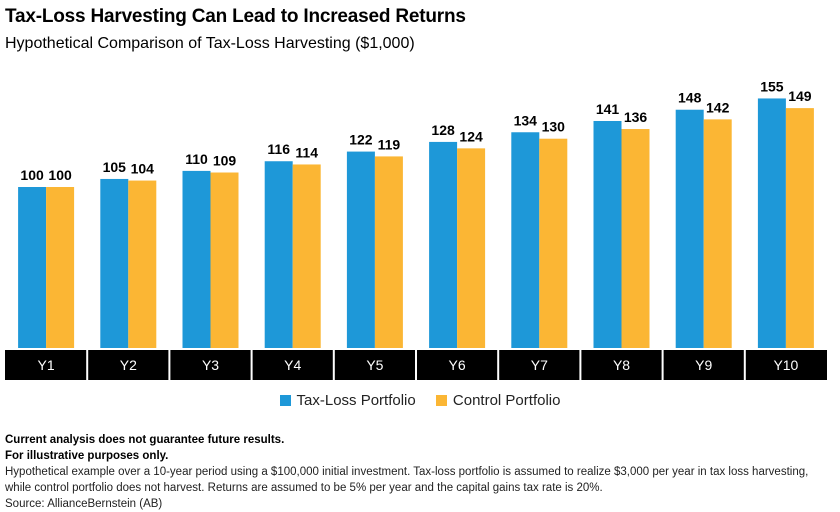  Describe the element at coordinates (718, 107) in the screenshot. I see `data-label: 142` at that location.